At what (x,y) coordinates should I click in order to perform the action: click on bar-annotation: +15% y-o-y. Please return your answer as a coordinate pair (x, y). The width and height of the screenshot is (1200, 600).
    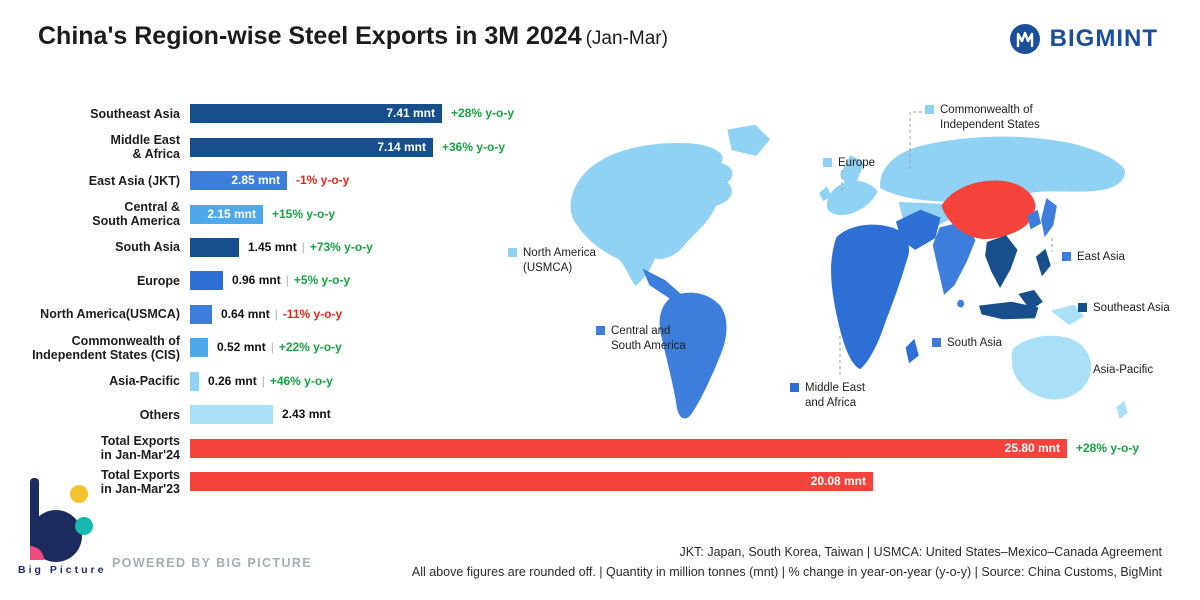
    Looking at the image, I should click on (303, 214).